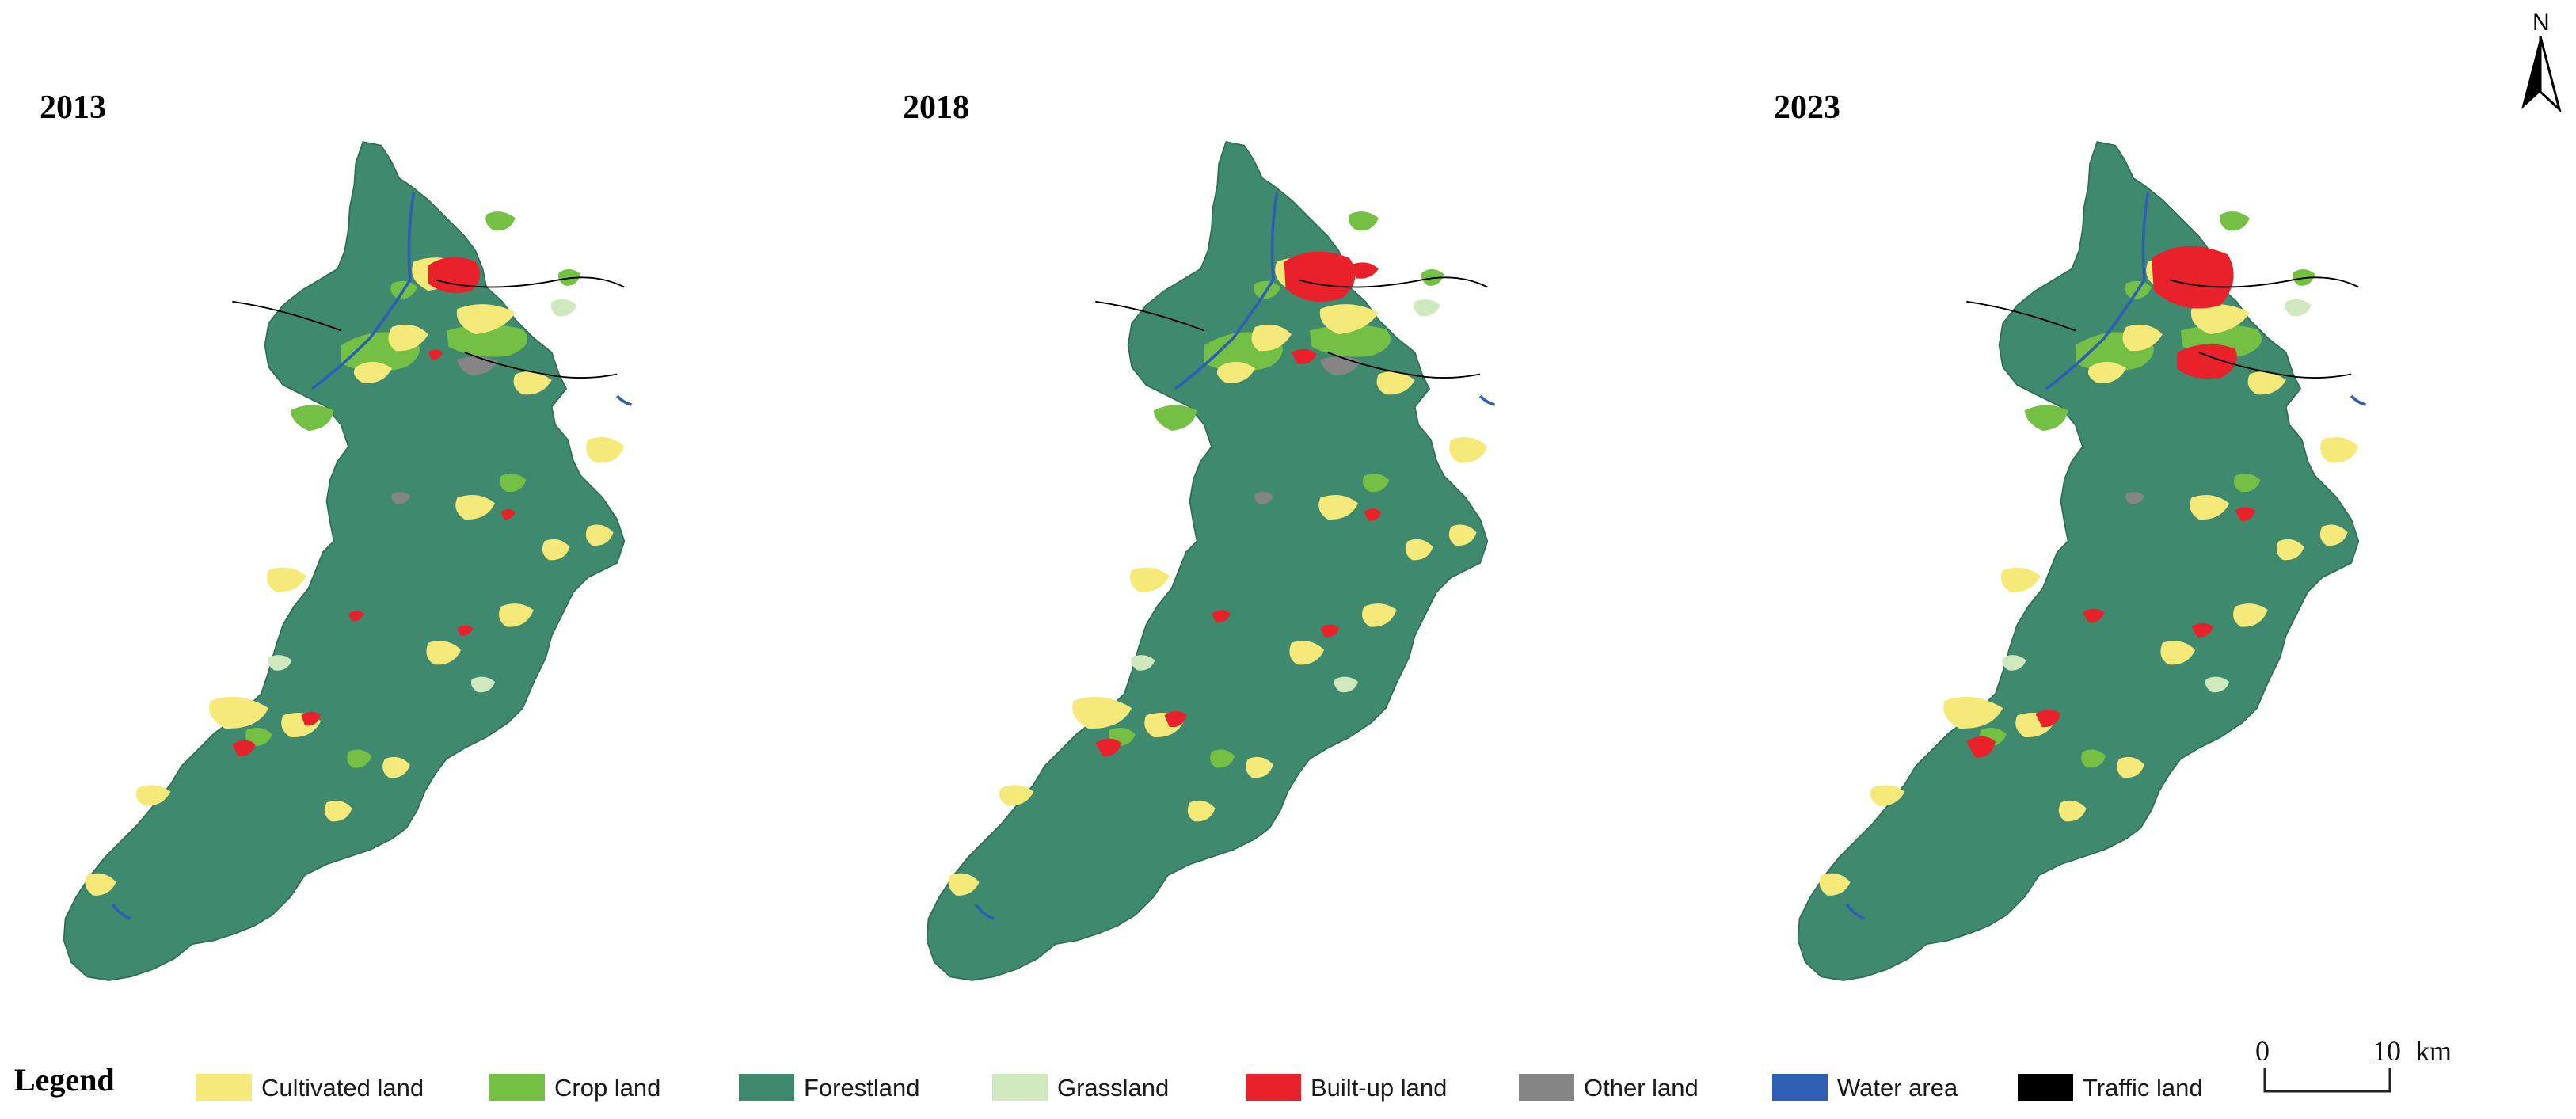 This screenshot has width=2576, height=1119. I want to click on legend-title: Legend, so click(64, 1080).